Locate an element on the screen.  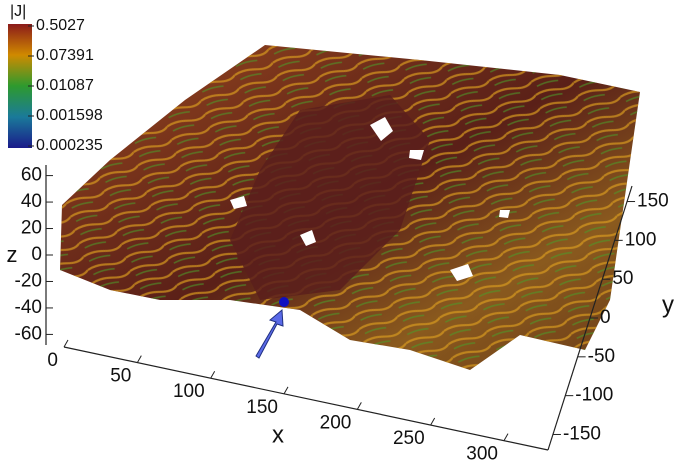
colorbar-tick-label: 0.01087 is located at coordinates (65, 85).